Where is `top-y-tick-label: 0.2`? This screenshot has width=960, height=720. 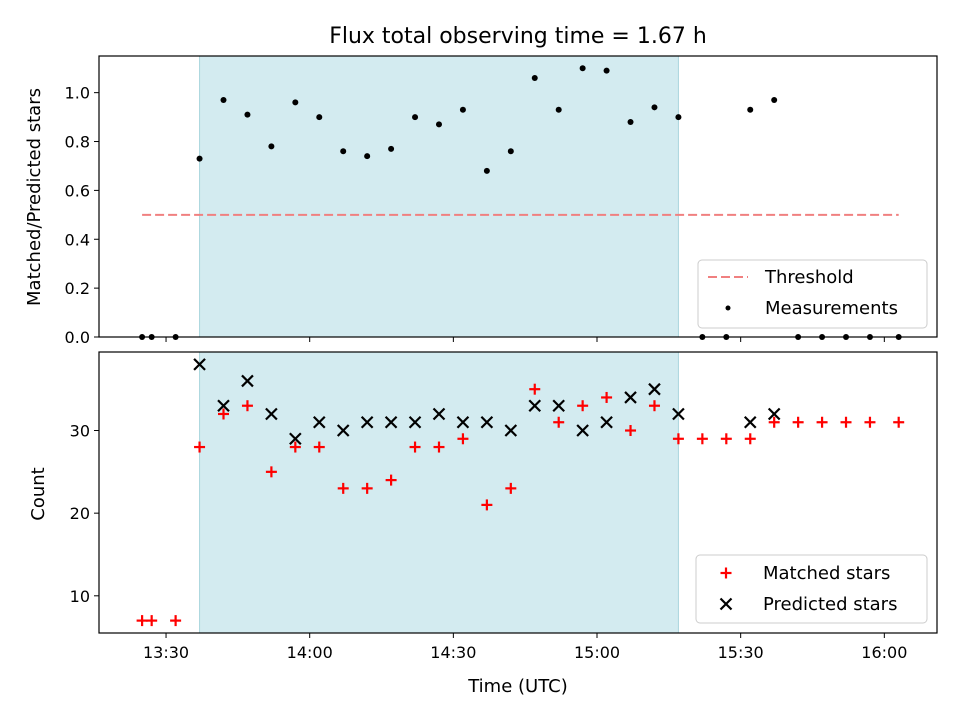 top-y-tick-label: 0.2 is located at coordinates (77, 288).